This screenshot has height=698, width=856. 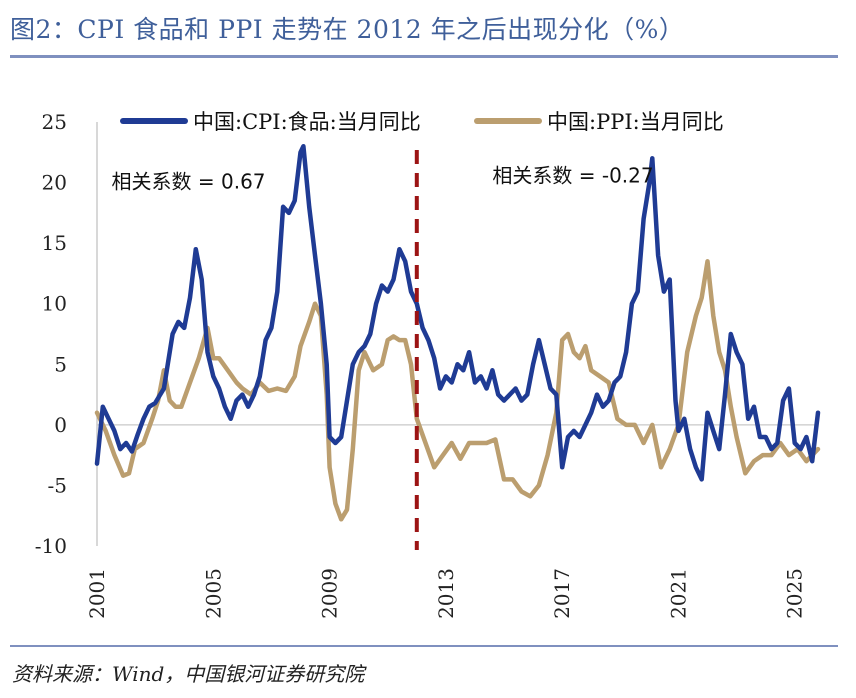 I want to click on y-tick-label: 15, so click(x=54, y=243).